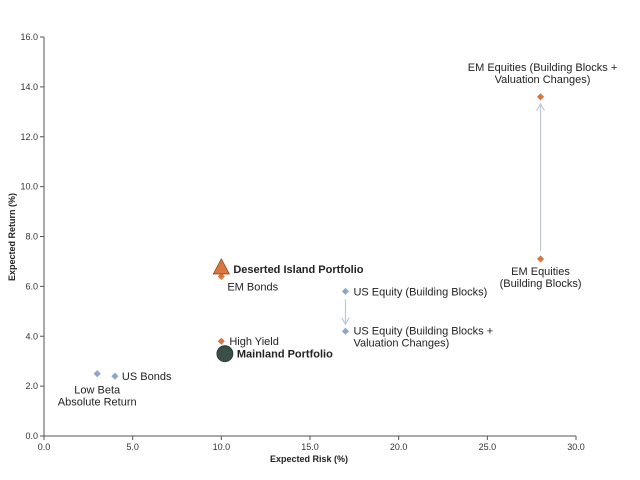 The width and height of the screenshot is (640, 480). I want to click on em-equities-bb-marker, so click(540, 259).